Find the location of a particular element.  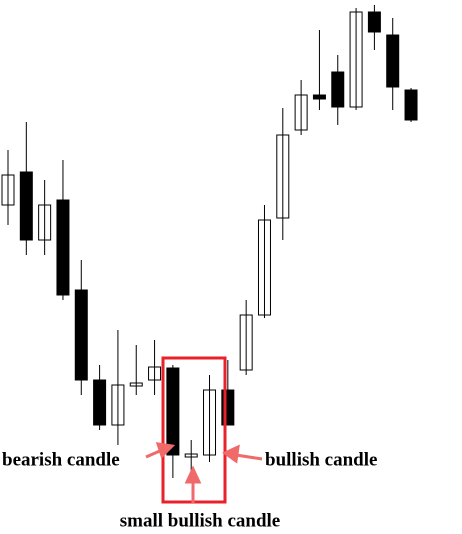

annotation: bearish candle is located at coordinates (61, 459).